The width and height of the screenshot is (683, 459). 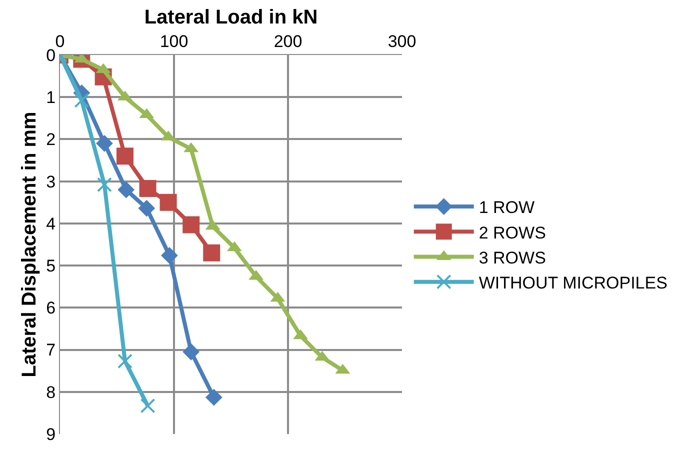 I want to click on legend-label: 1 ROW, so click(x=506, y=208).